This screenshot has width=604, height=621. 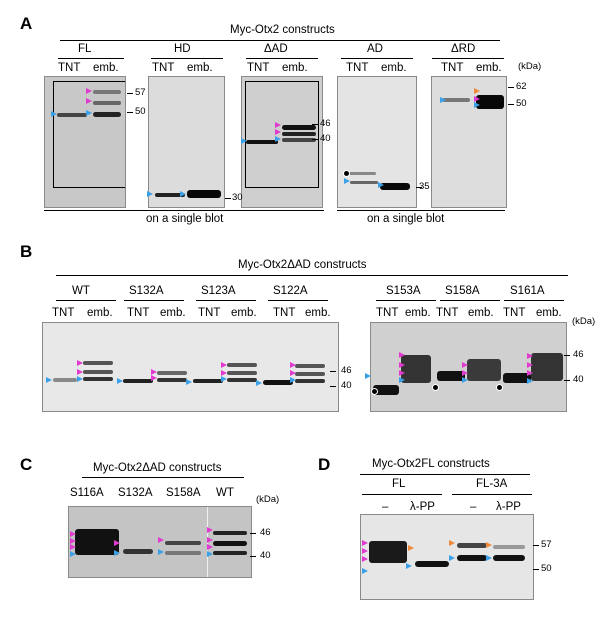 I want to click on panel-a-kda-unit: (kDa), so click(x=530, y=66).